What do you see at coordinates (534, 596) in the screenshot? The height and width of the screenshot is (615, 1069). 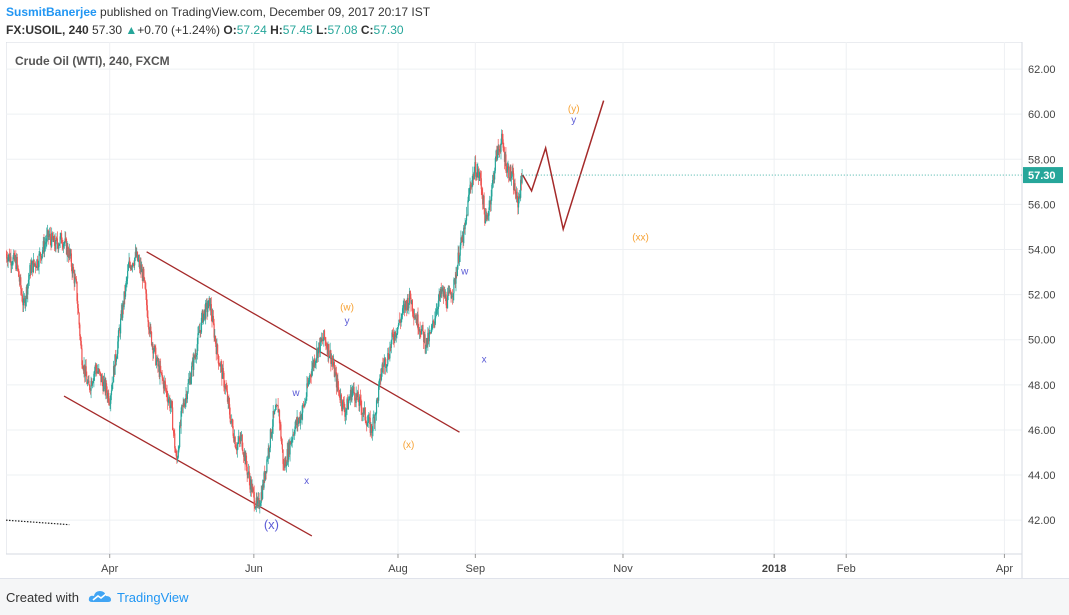 I see `footer-bar: Created with TradingView` at bounding box center [534, 596].